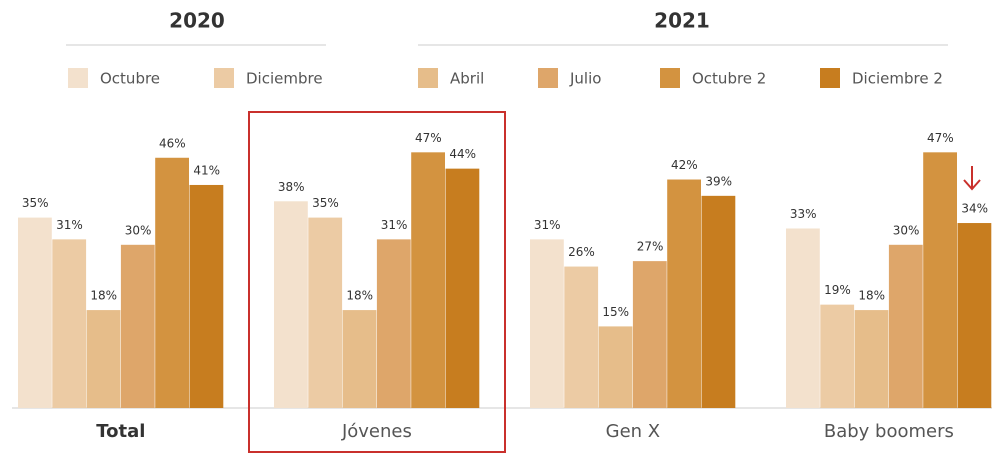 Image resolution: width=992 pixels, height=455 pixels. I want to click on year-label: 2021, so click(682, 21).